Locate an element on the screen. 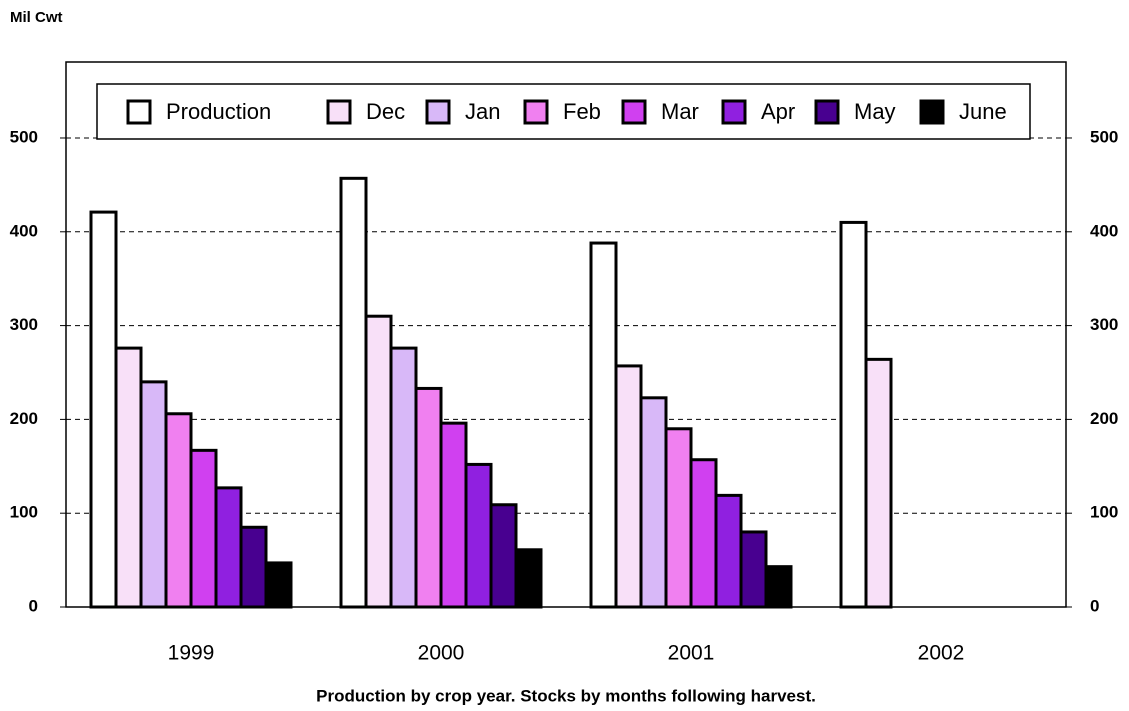 The width and height of the screenshot is (1129, 711). x-tick-label: 2000 is located at coordinates (441, 653).